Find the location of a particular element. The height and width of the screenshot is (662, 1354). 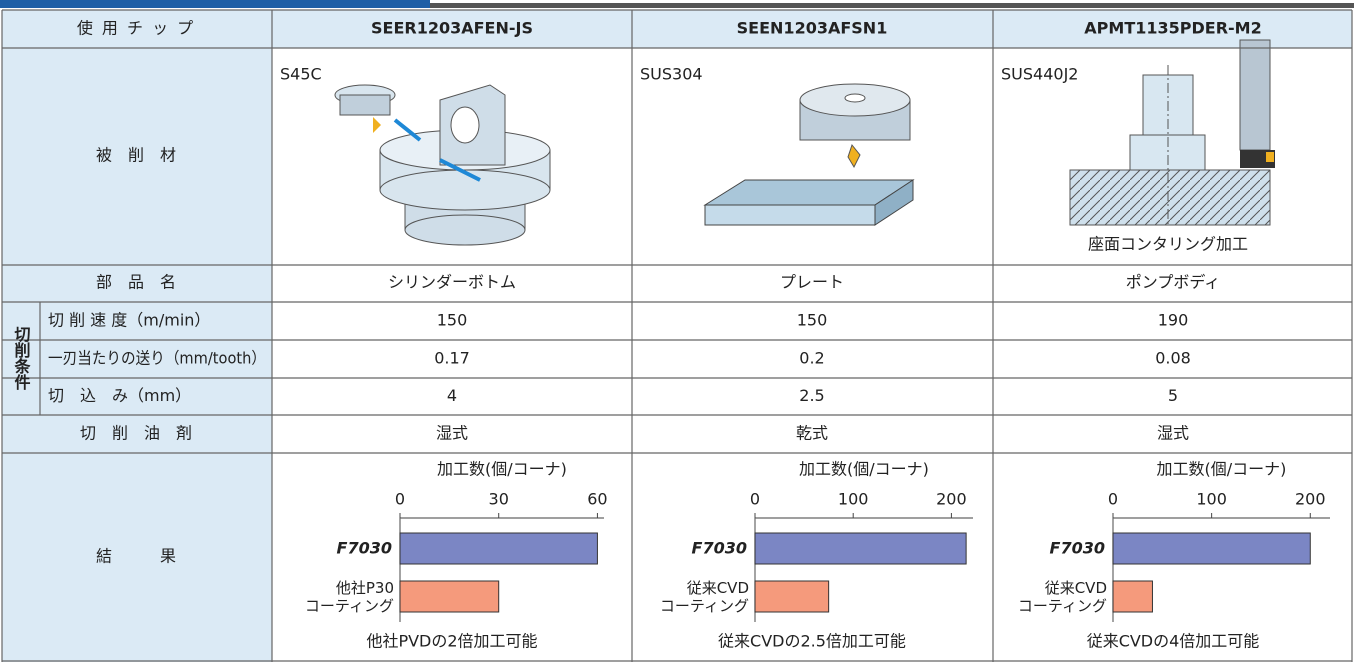

caption: 他社PVDの2倍加工可能 is located at coordinates (451, 641).